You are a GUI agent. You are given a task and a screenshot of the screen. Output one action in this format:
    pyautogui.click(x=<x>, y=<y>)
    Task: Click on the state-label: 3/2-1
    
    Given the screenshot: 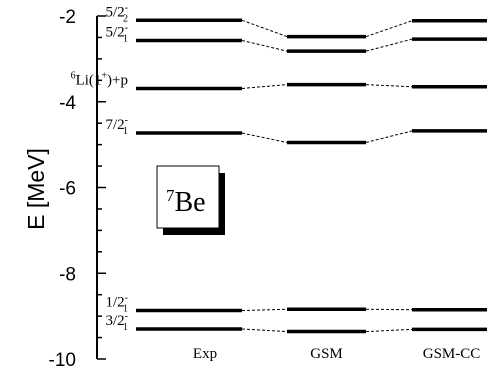 What is the action you would take?
    pyautogui.click(x=116, y=322)
    